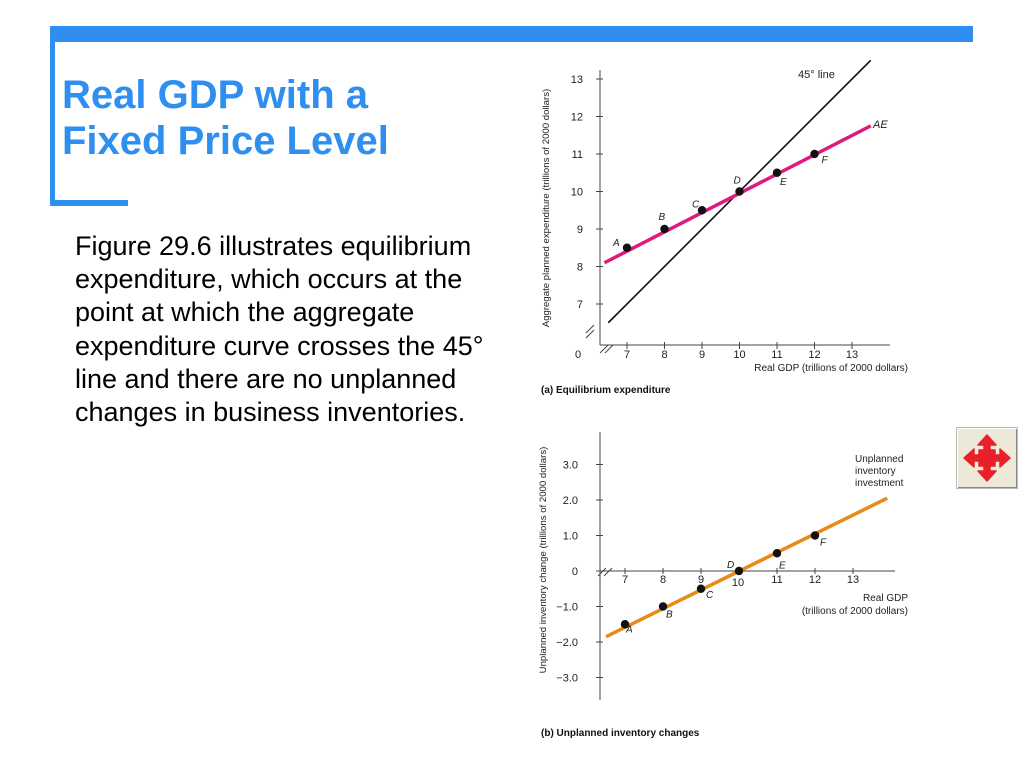  I want to click on panel-b-x-tick-label: 7, so click(625, 580).